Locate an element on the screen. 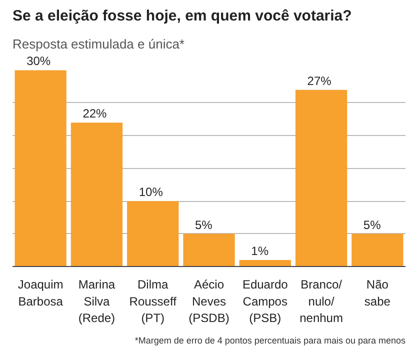 The image size is (417, 350). data-label: 22% is located at coordinates (95, 113).